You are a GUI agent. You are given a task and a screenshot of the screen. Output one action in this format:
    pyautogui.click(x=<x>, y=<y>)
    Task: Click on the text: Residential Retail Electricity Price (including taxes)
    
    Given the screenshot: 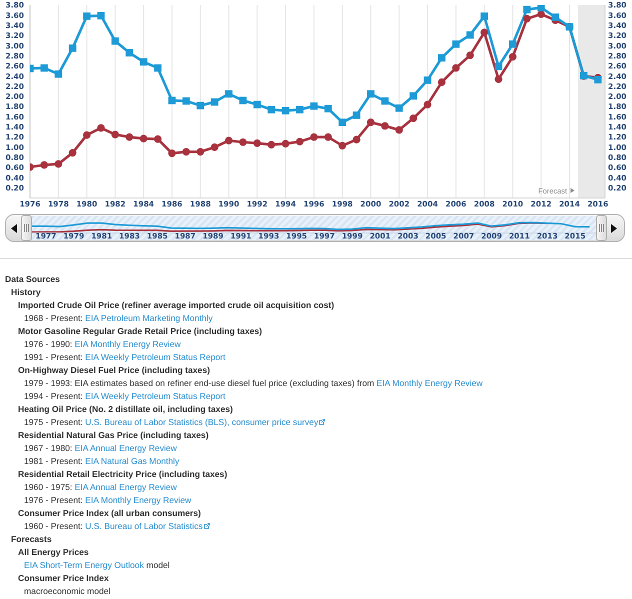 What is the action you would take?
    pyautogui.click(x=123, y=473)
    